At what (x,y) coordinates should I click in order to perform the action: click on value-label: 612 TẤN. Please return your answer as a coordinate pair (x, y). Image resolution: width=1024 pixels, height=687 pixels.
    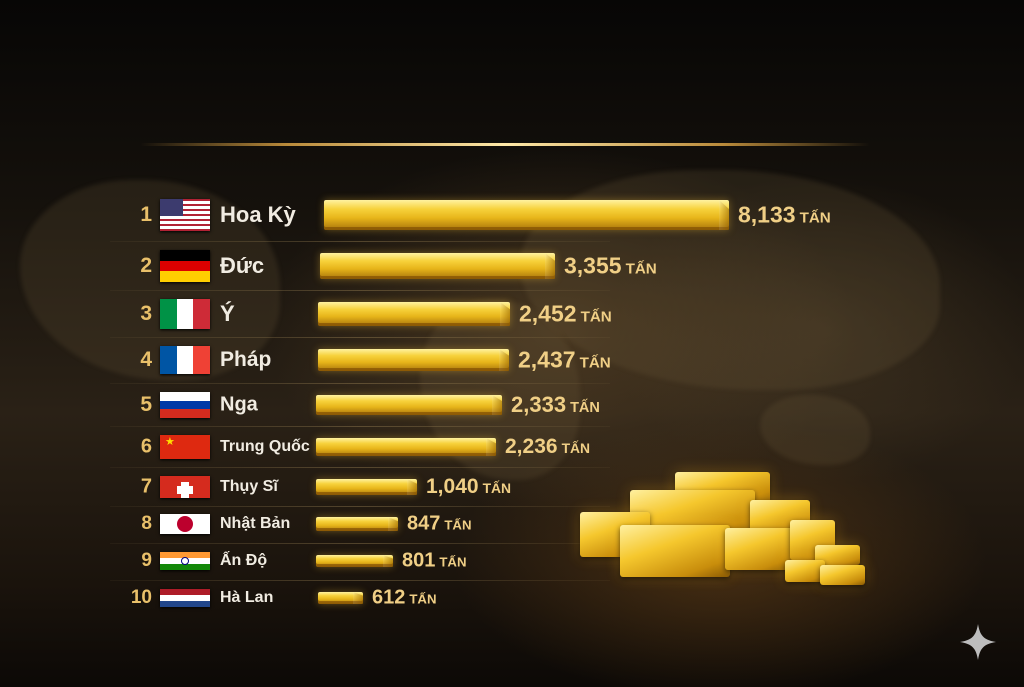
    Looking at the image, I should click on (404, 597).